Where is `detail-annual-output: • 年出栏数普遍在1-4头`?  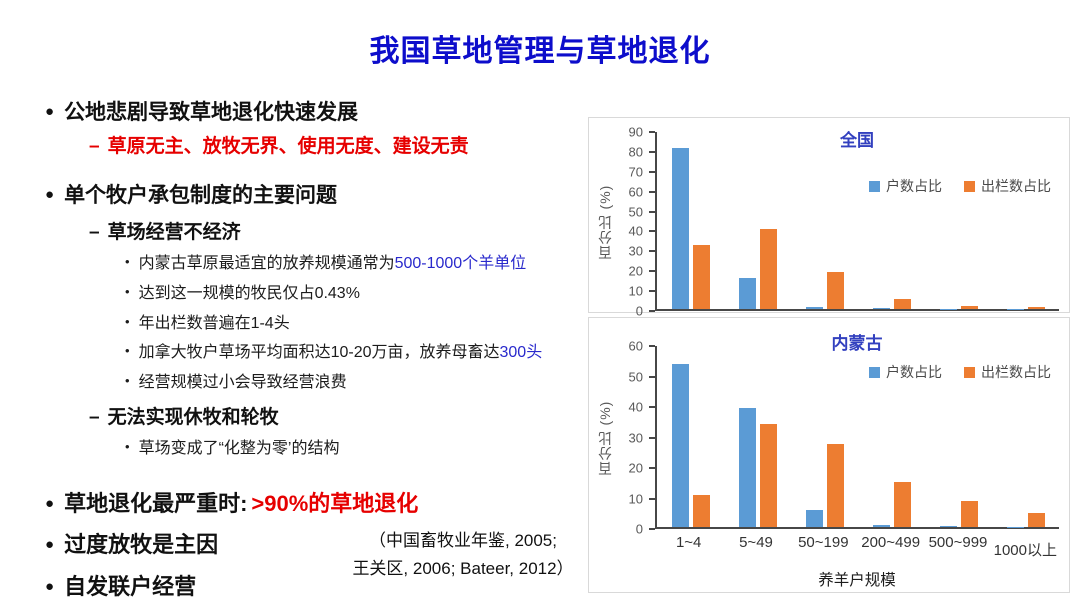 detail-annual-output: • 年出栏数普遍在1-4头 is located at coordinates (359, 324).